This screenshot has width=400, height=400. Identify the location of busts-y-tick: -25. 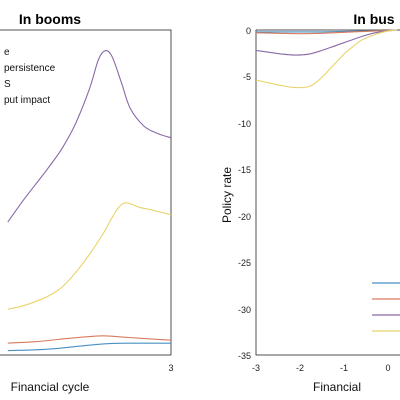
(244, 263).